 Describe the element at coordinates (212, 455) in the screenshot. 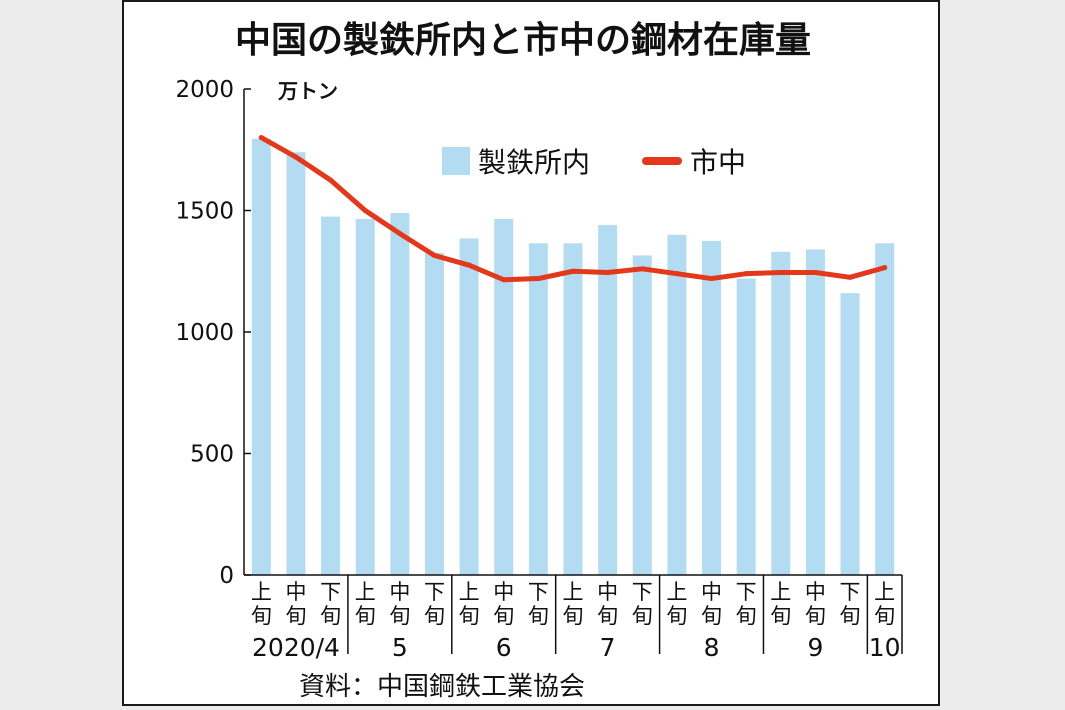

I see `y-tick-label: 500` at that location.